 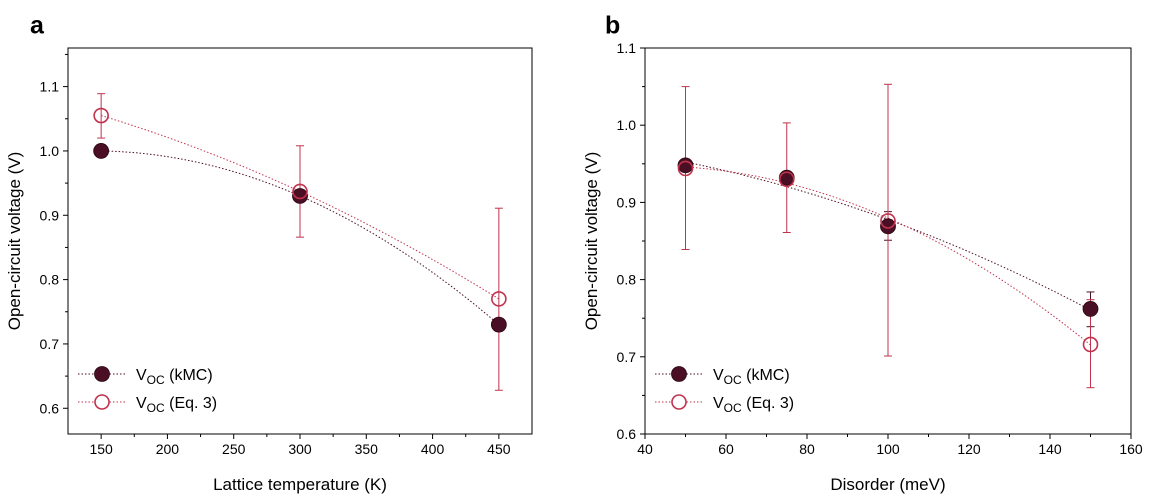 I want to click on panel-letter: b, so click(x=612, y=26).